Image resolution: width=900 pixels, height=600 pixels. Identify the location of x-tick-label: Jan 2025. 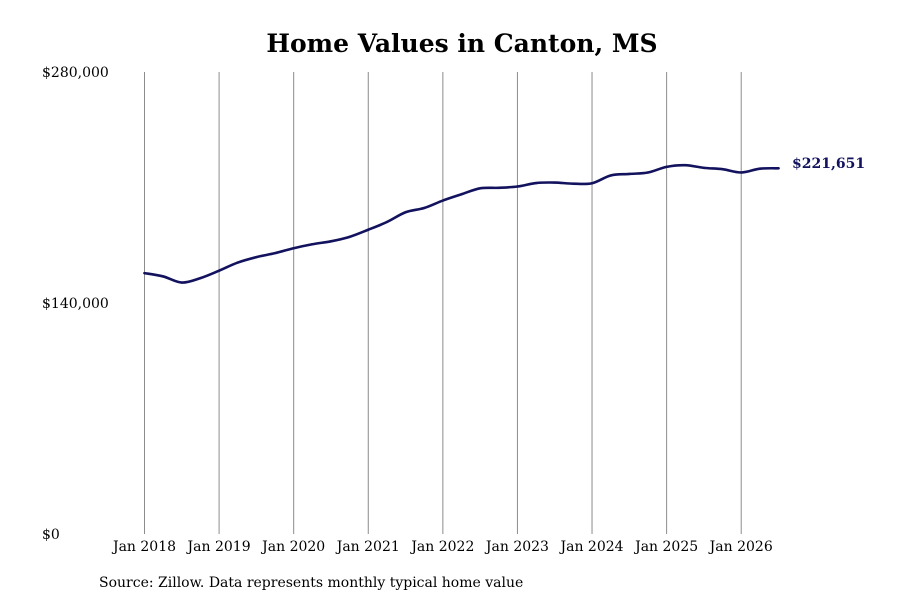
(665, 547).